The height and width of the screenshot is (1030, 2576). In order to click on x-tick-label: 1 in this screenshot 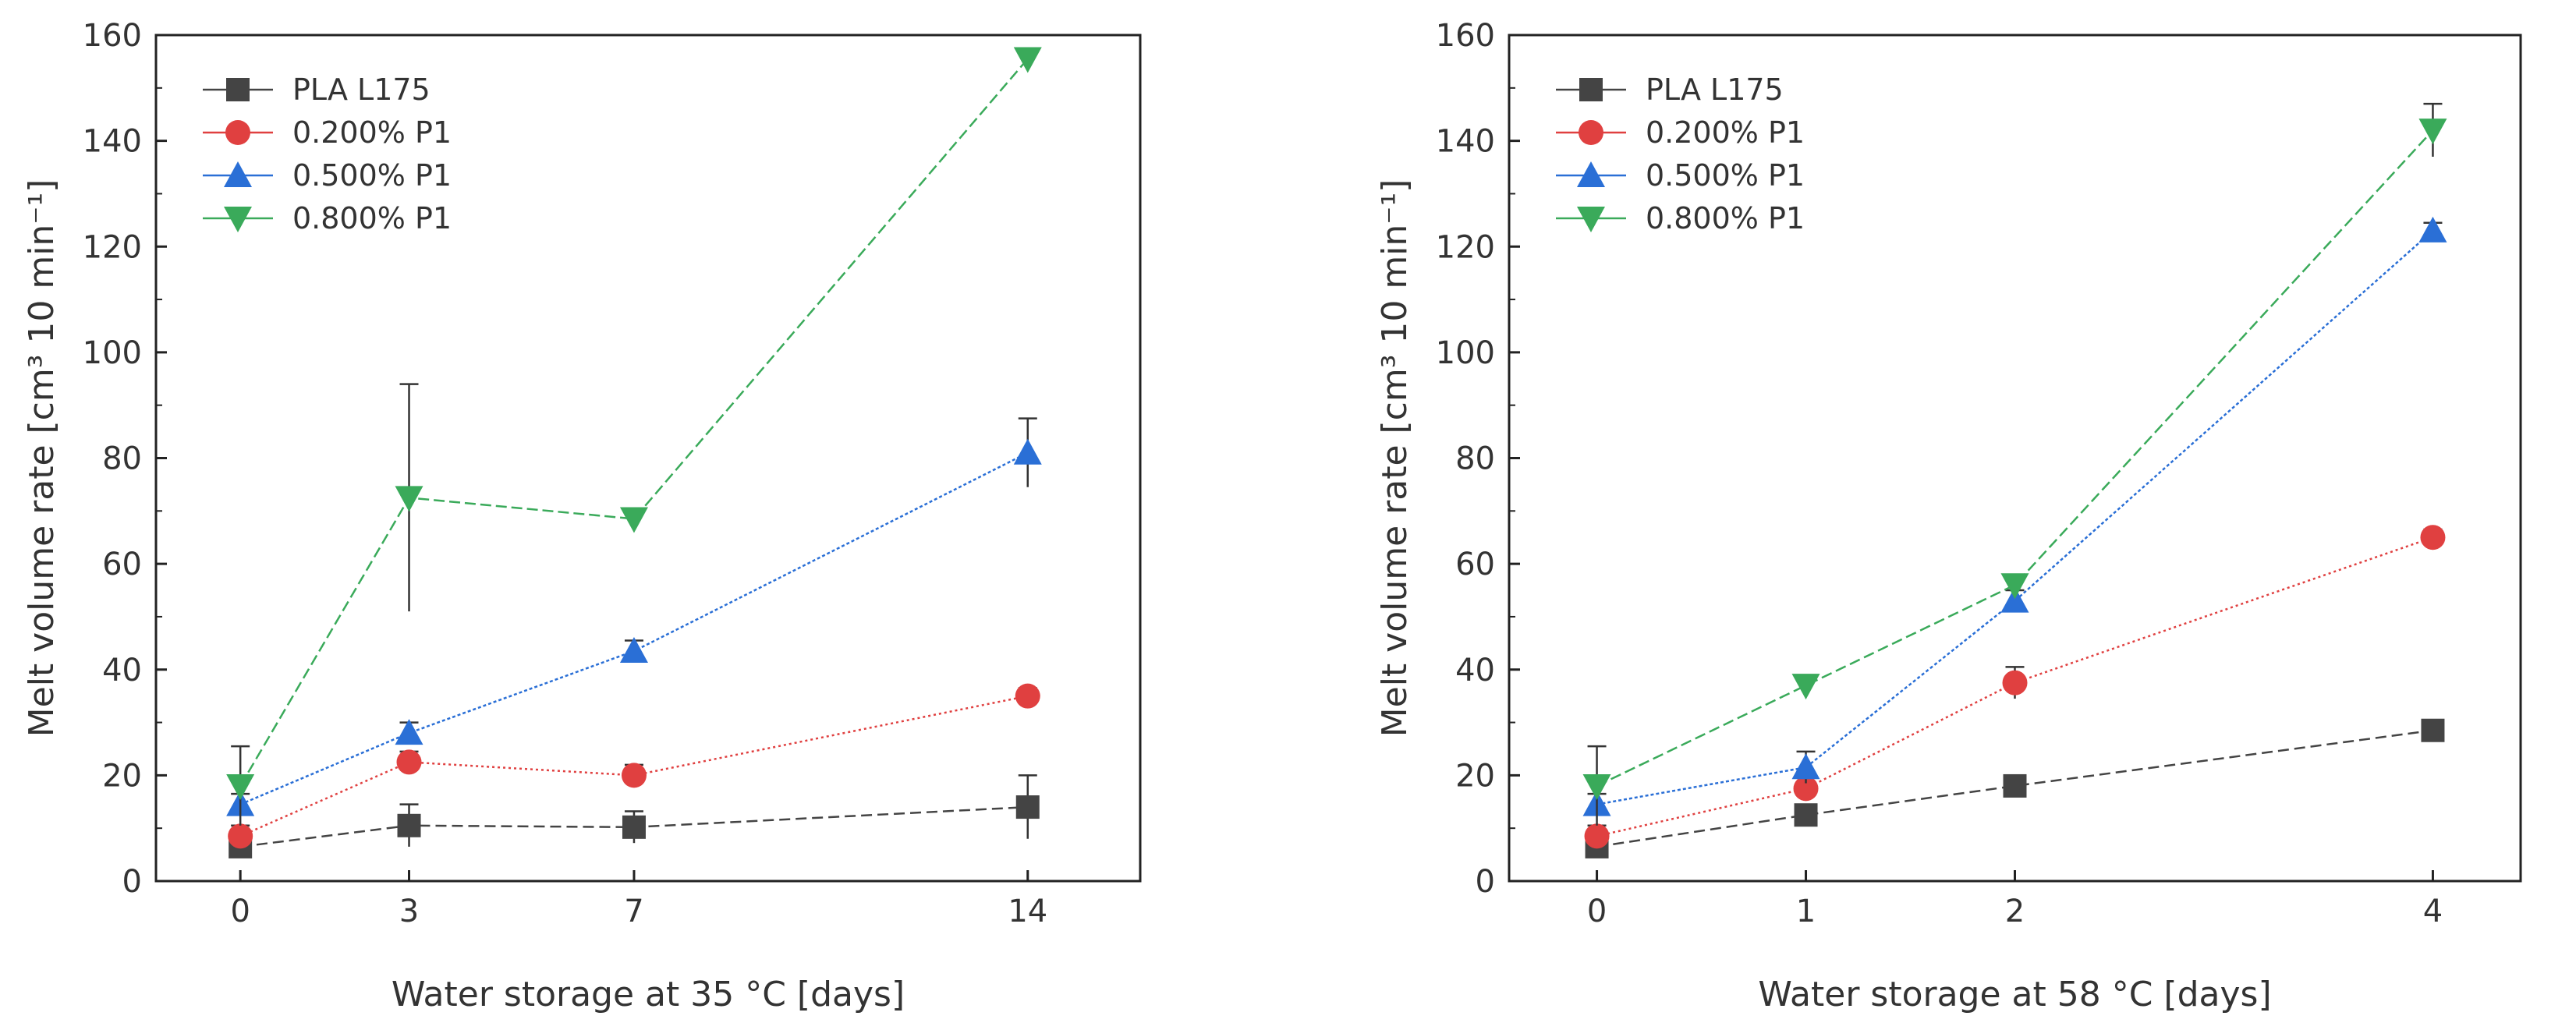, I will do `click(1806, 911)`.